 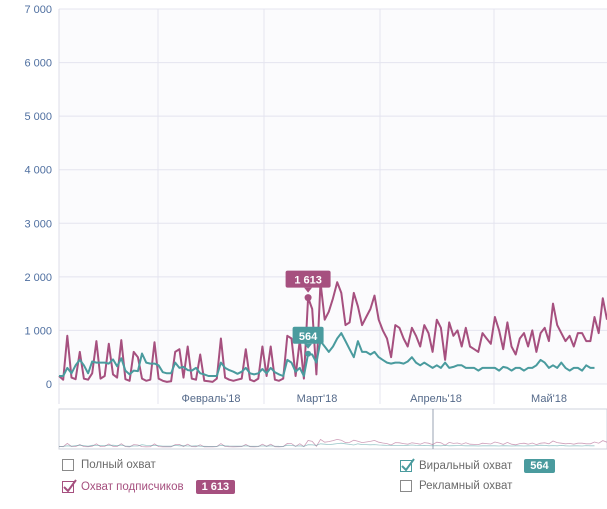 What do you see at coordinates (308, 298) in the screenshot?
I see `highlight-point-subscriber` at bounding box center [308, 298].